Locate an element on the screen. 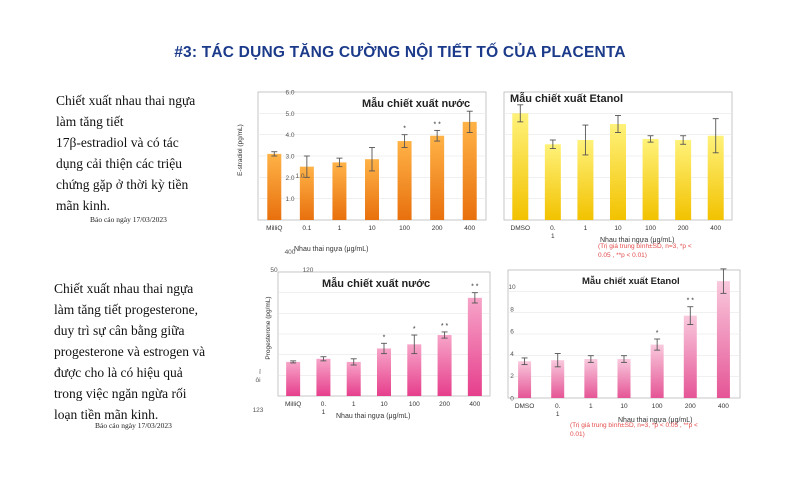 Image resolution: width=800 pixels, height=500 pixels. desc-line: làm tăng tiết is located at coordinates (90, 121).